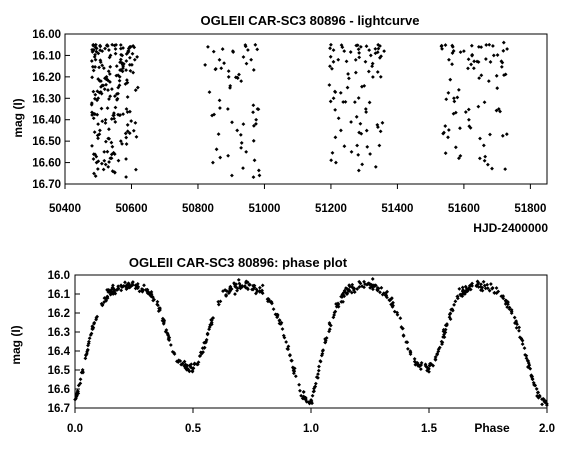 This screenshot has height=464, width=585. Describe the element at coordinates (198, 209) in the screenshot. I see `x-tick-label: 50800` at that location.